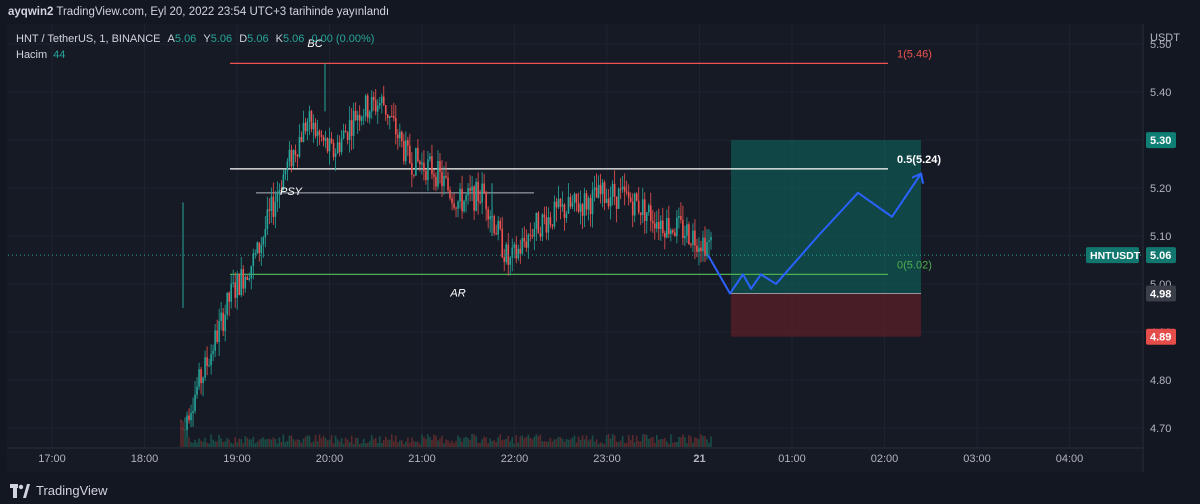 The width and height of the screenshot is (1200, 504). I want to click on symbol-name: HNT / TetherUS, 1, BINANCE, so click(88, 39).